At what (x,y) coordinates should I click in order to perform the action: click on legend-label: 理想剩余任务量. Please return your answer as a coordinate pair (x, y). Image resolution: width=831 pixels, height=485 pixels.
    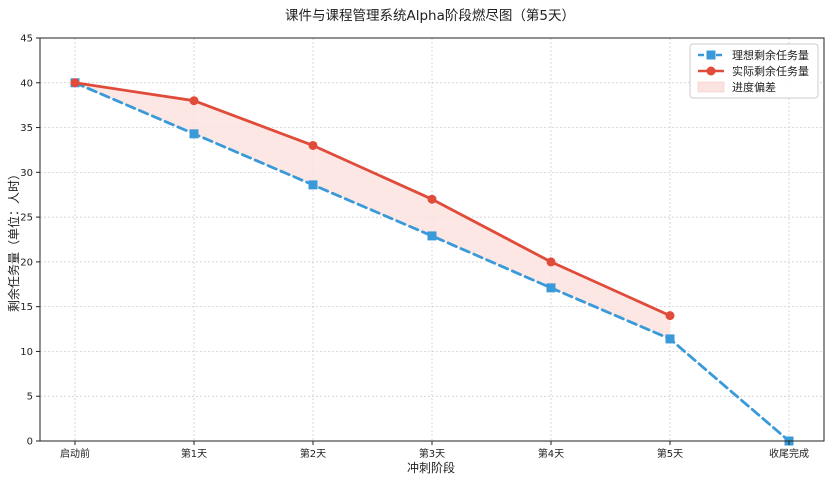
    Looking at the image, I should click on (770, 55).